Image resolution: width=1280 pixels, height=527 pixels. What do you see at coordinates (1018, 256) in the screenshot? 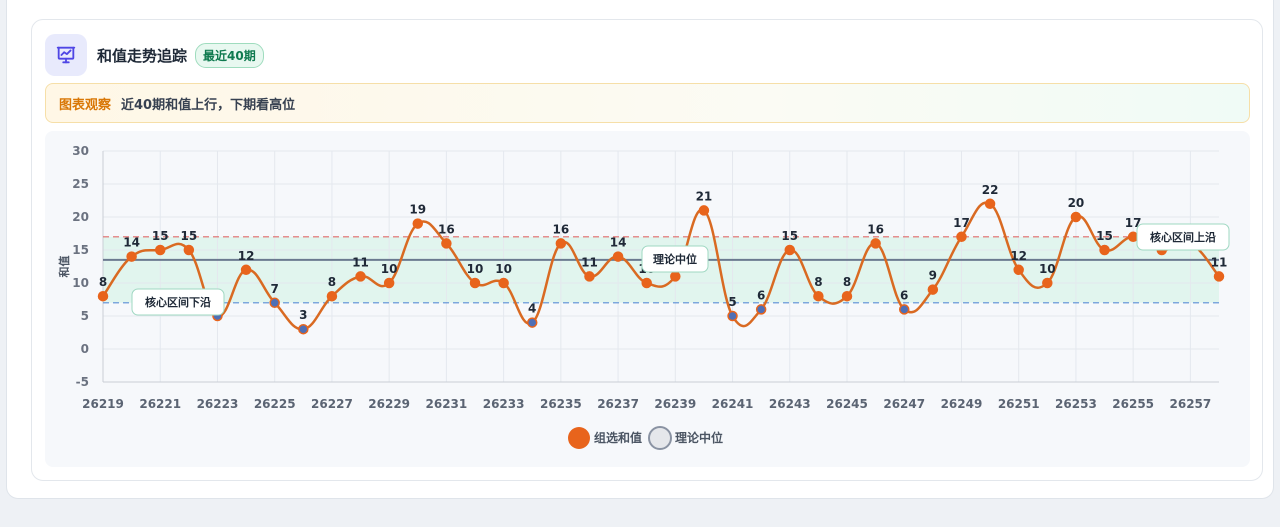
I see `data-label: 12` at bounding box center [1018, 256].